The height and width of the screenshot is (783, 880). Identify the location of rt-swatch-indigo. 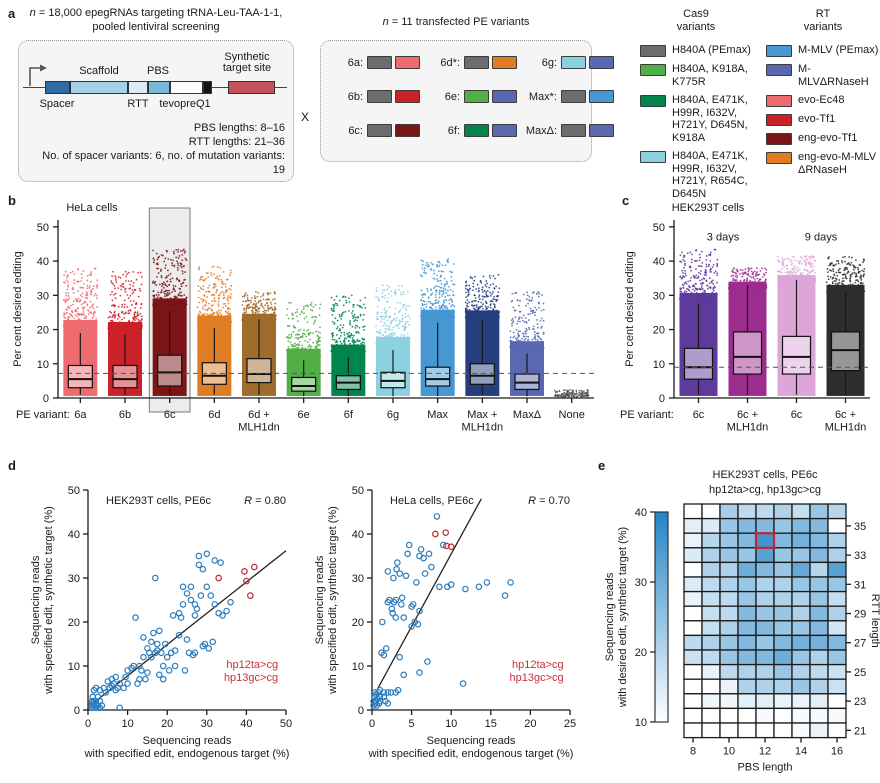
(779, 70).